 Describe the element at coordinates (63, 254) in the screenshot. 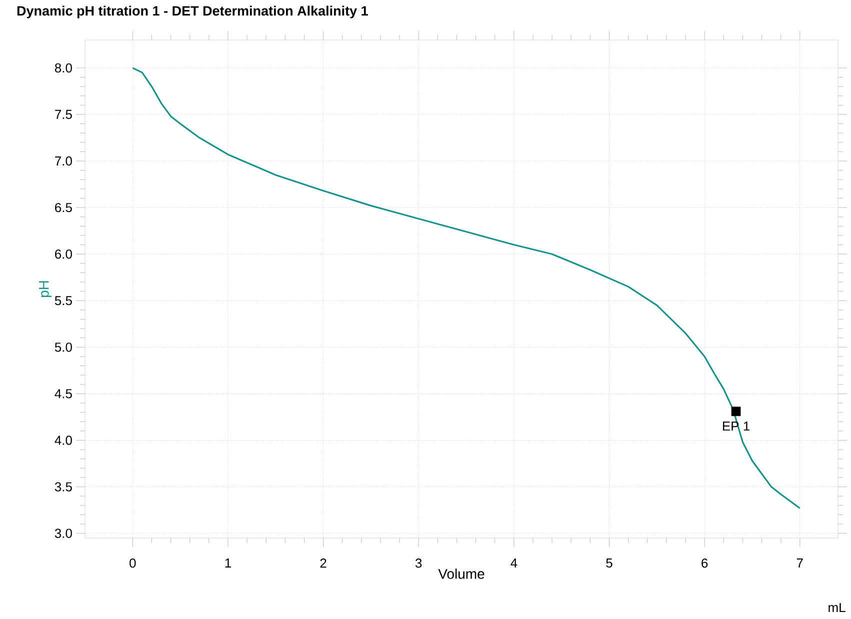

I see `y-tick-label: 6.0` at that location.